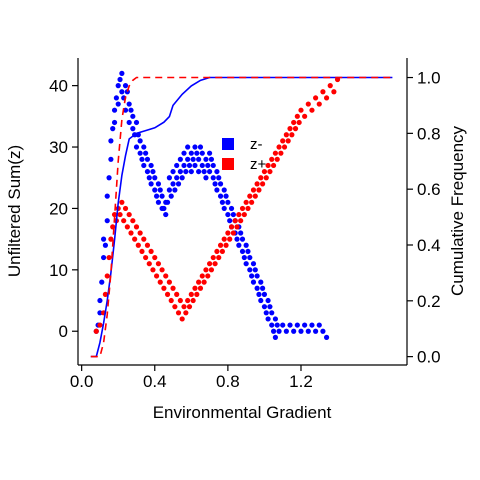  I want to click on left-y-tick-label: 10, so click(58, 270).